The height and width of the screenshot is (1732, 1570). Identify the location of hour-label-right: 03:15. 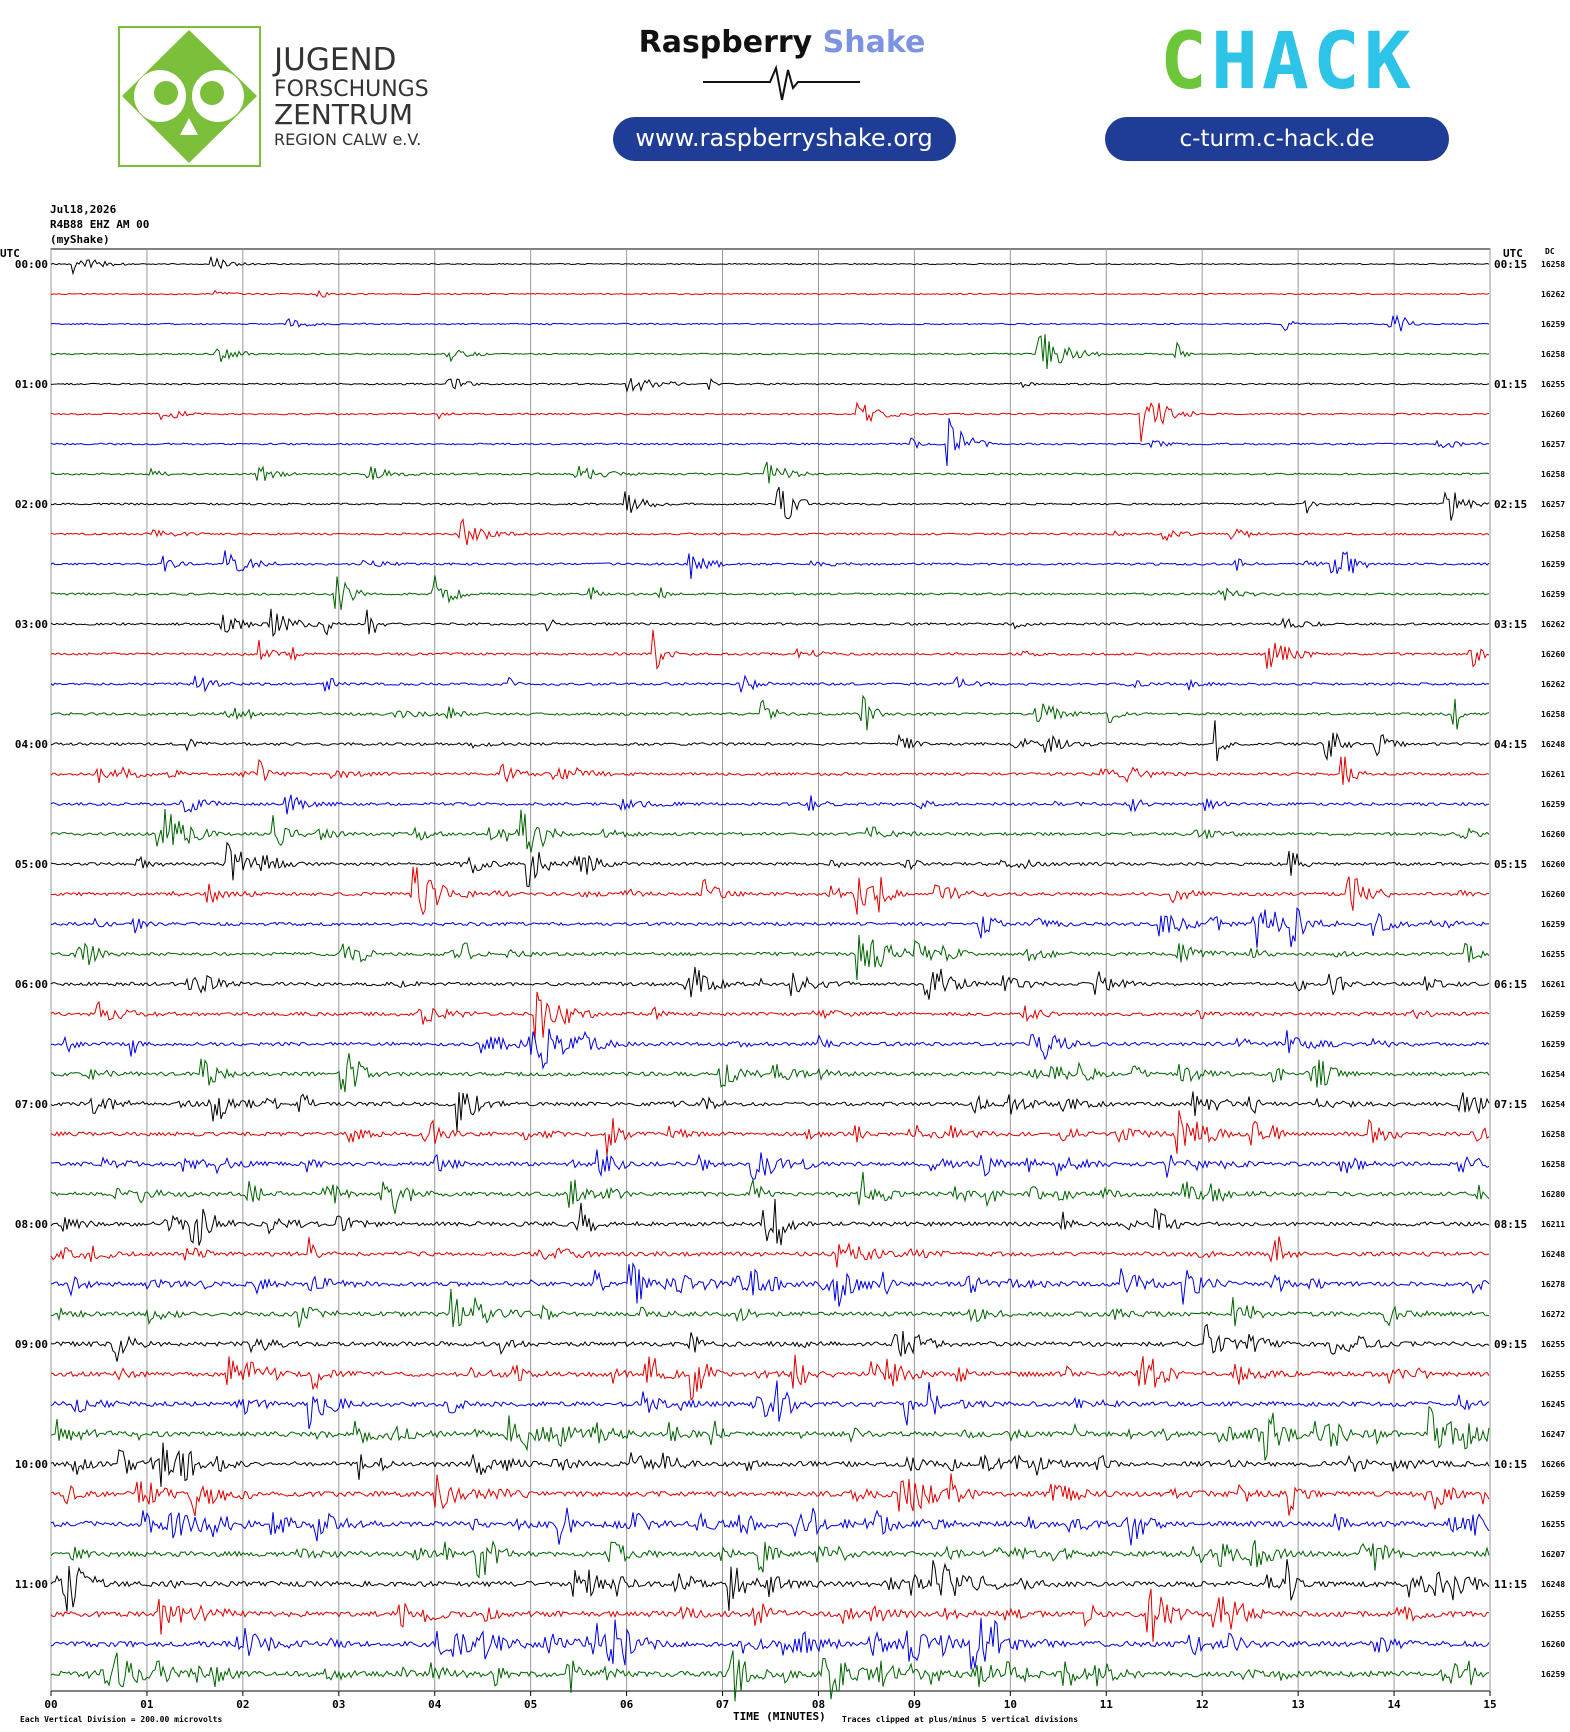
(1510, 624).